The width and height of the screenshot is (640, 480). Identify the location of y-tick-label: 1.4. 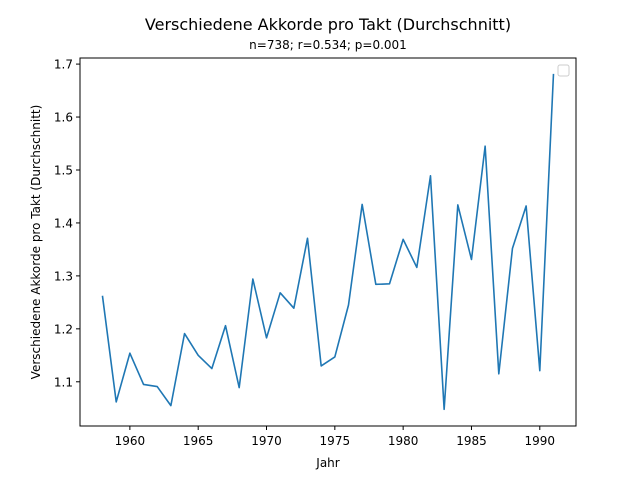
(63, 223).